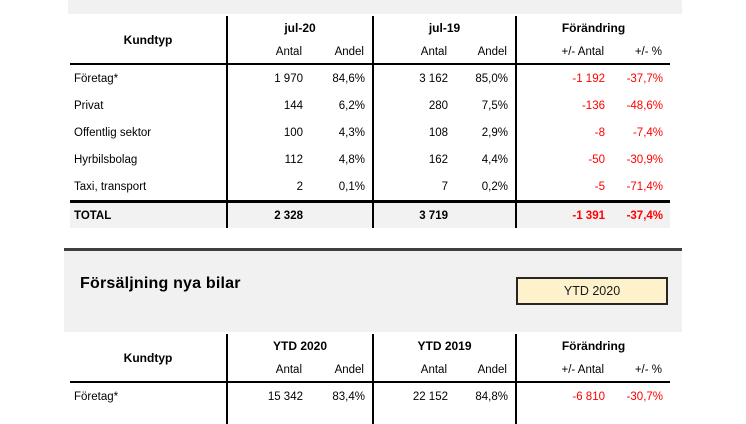 This screenshot has height=424, width=746. Describe the element at coordinates (160, 283) in the screenshot. I see `section-title: Försäljning nya bilar` at that location.